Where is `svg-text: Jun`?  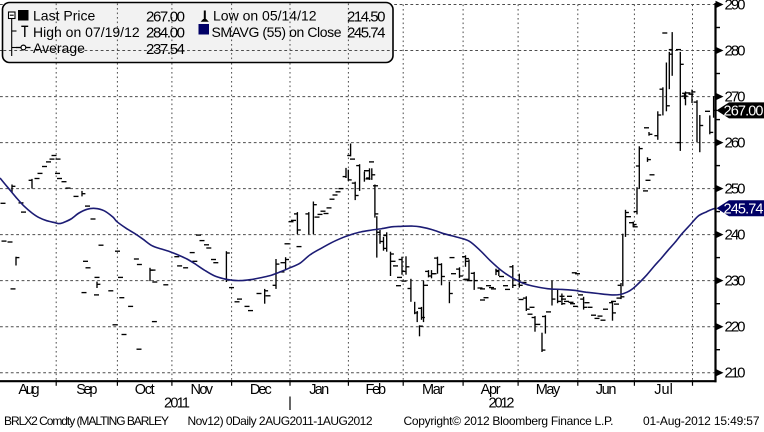
svg-text: Jun is located at coordinates (606, 390).